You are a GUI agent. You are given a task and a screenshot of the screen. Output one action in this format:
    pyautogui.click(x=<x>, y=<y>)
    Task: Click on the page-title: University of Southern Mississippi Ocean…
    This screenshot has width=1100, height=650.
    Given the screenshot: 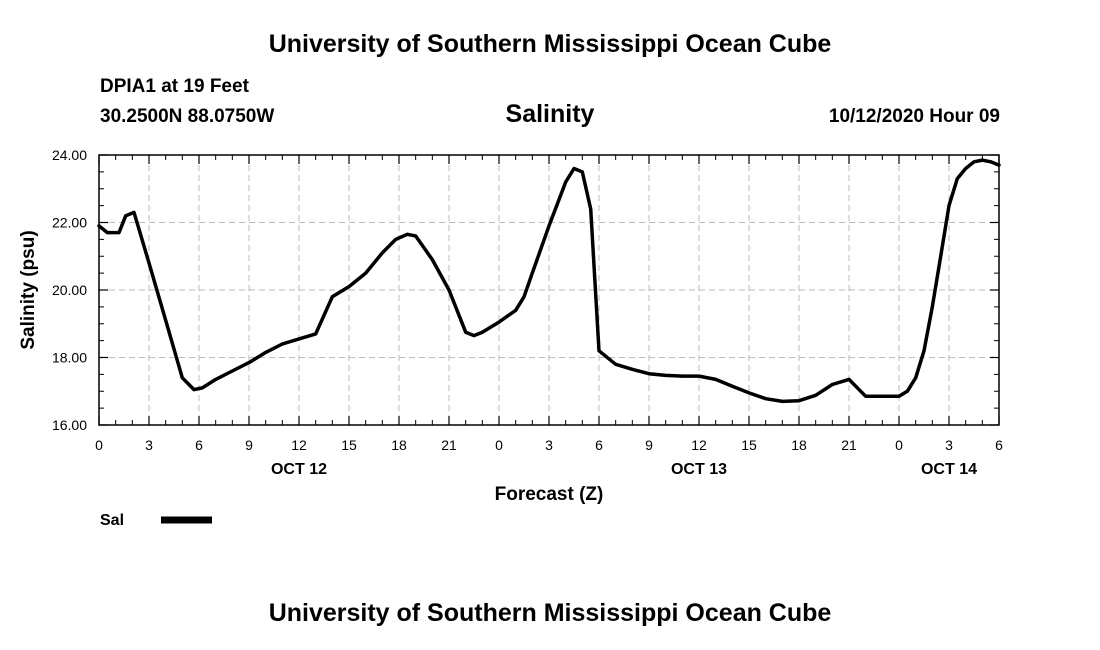 What is the action you would take?
    pyautogui.click(x=550, y=44)
    